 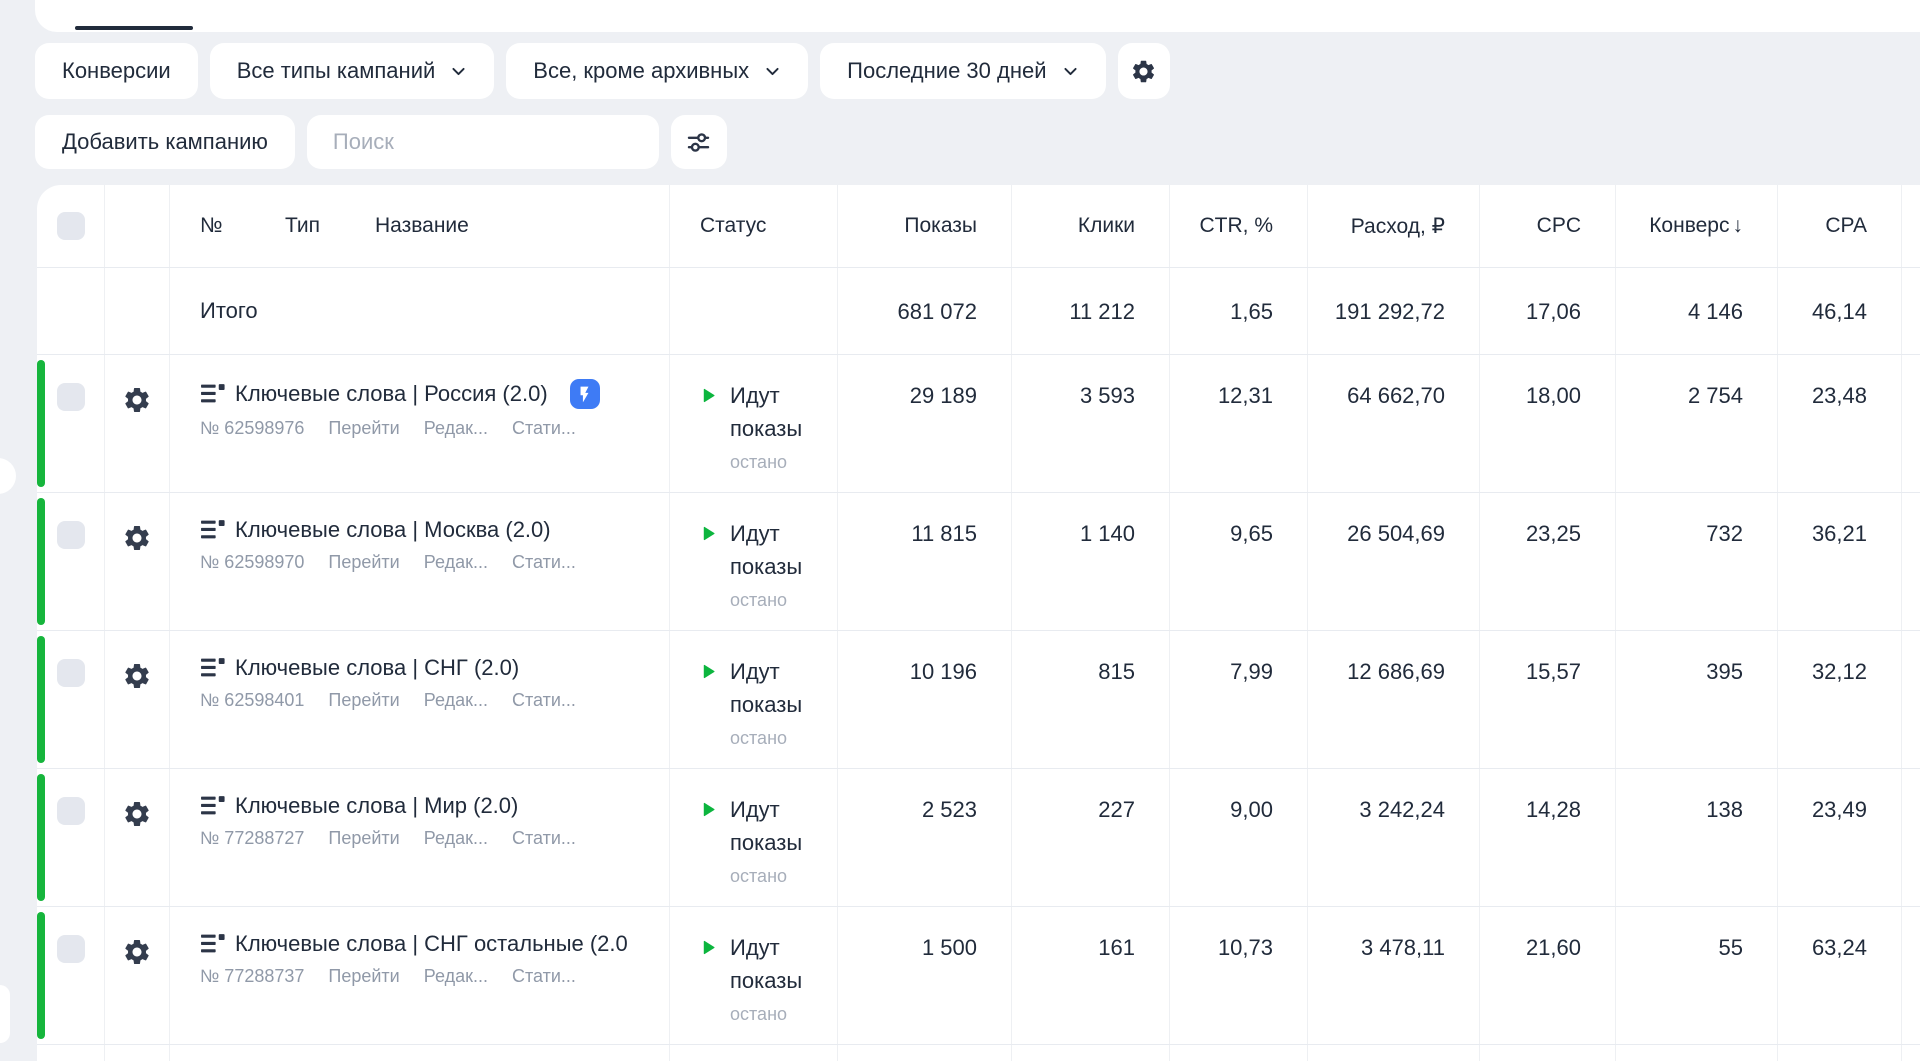 I want to click on campaign-name-link: Ключевые слова | СНГ остальные (2.0, so click(x=431, y=943).